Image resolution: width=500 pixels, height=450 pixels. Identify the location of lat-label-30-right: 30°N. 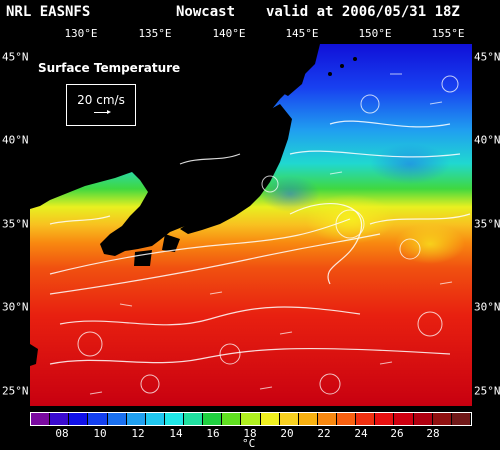
(487, 307).